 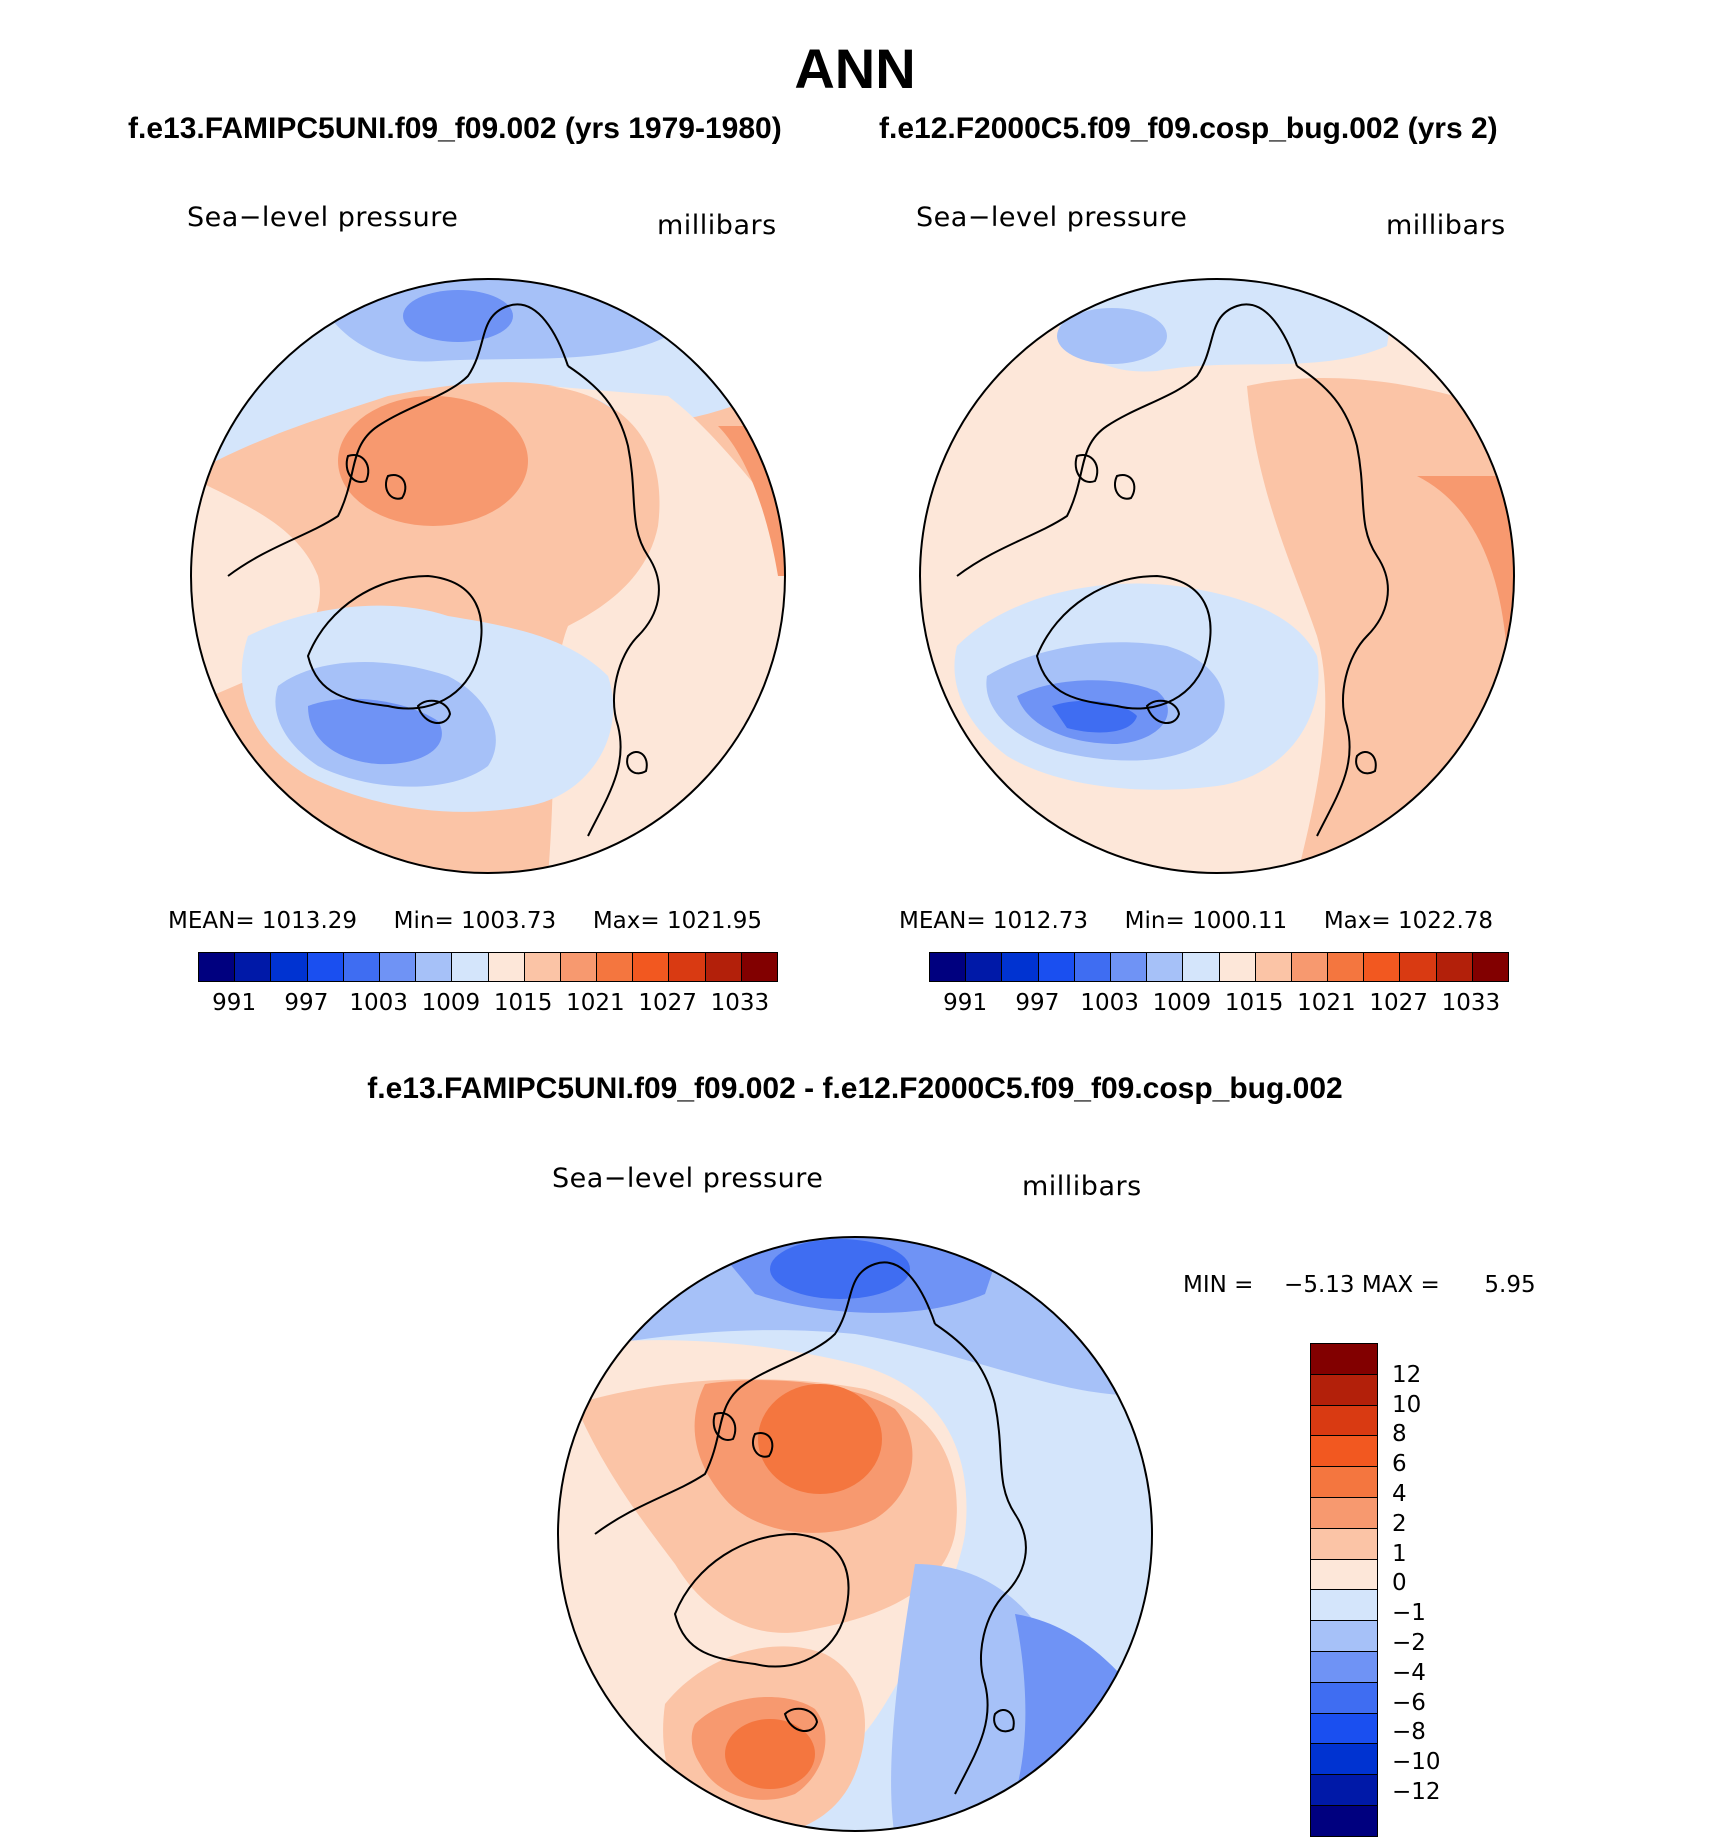 I want to click on panel2-stats: MEAN= 1012.73 Min= 1000.11 Max= 1022.78, so click(x=1196, y=921).